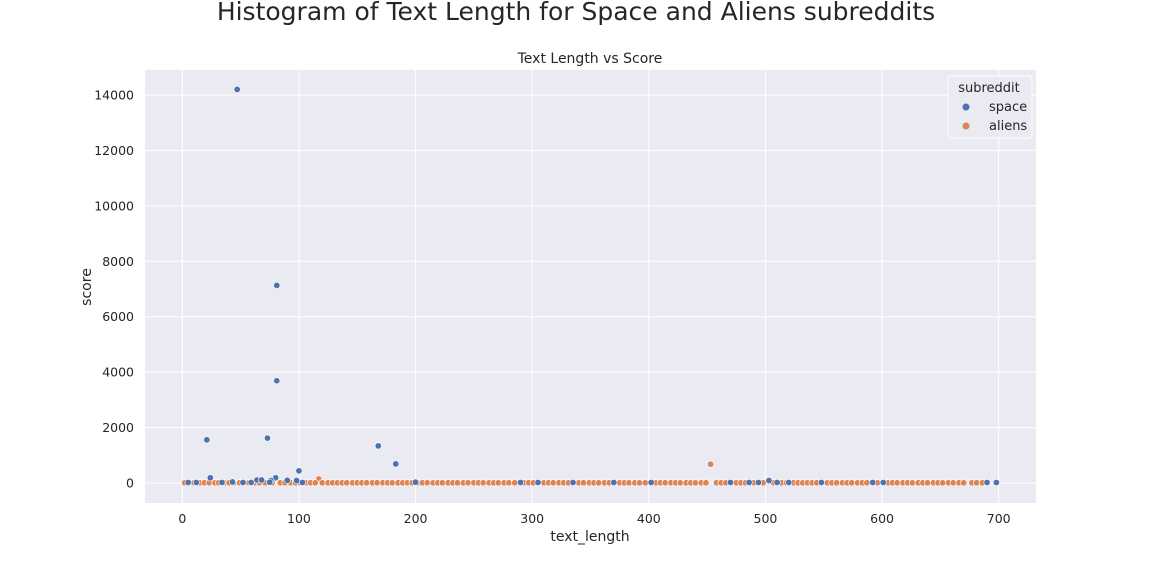 This screenshot has width=1152, height=576. What do you see at coordinates (130, 483) in the screenshot?
I see `y-tick-label: 0` at bounding box center [130, 483].